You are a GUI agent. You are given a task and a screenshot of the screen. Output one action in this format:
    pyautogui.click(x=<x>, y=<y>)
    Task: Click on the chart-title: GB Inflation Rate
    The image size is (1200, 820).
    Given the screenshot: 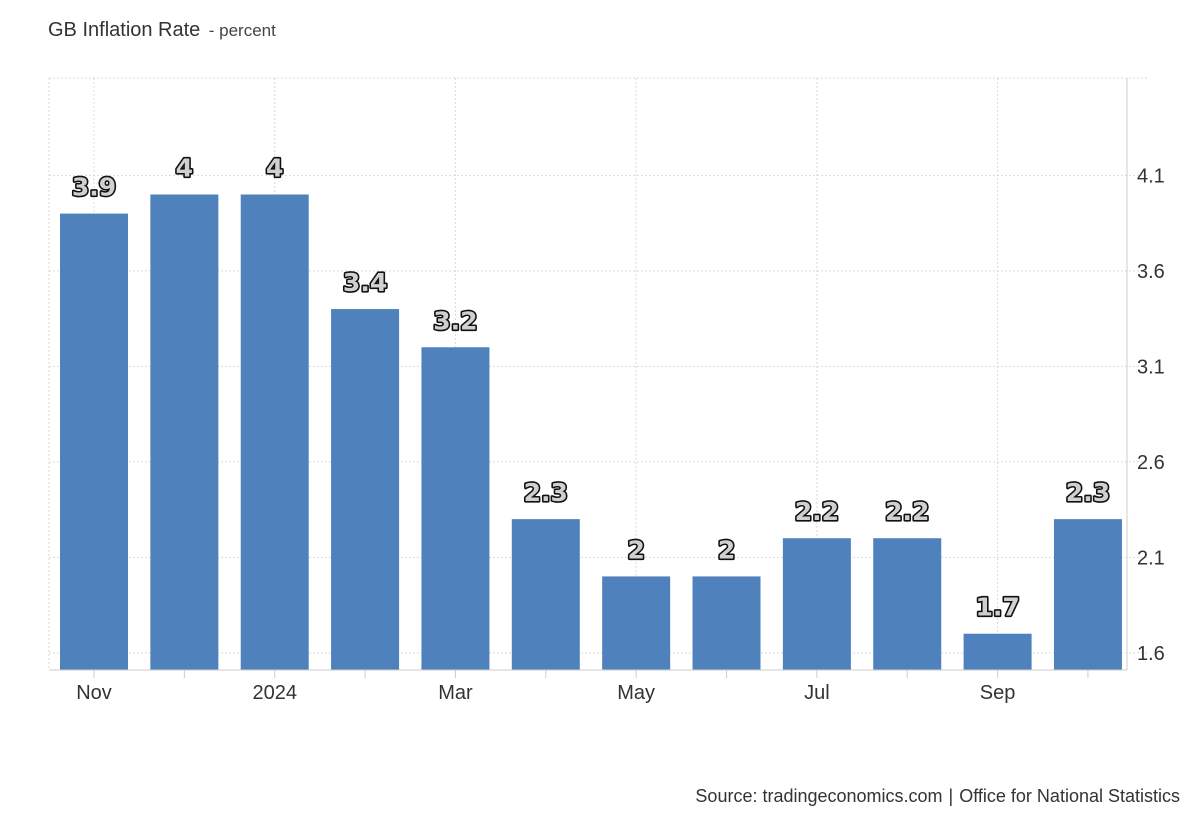 What is the action you would take?
    pyautogui.click(x=124, y=30)
    